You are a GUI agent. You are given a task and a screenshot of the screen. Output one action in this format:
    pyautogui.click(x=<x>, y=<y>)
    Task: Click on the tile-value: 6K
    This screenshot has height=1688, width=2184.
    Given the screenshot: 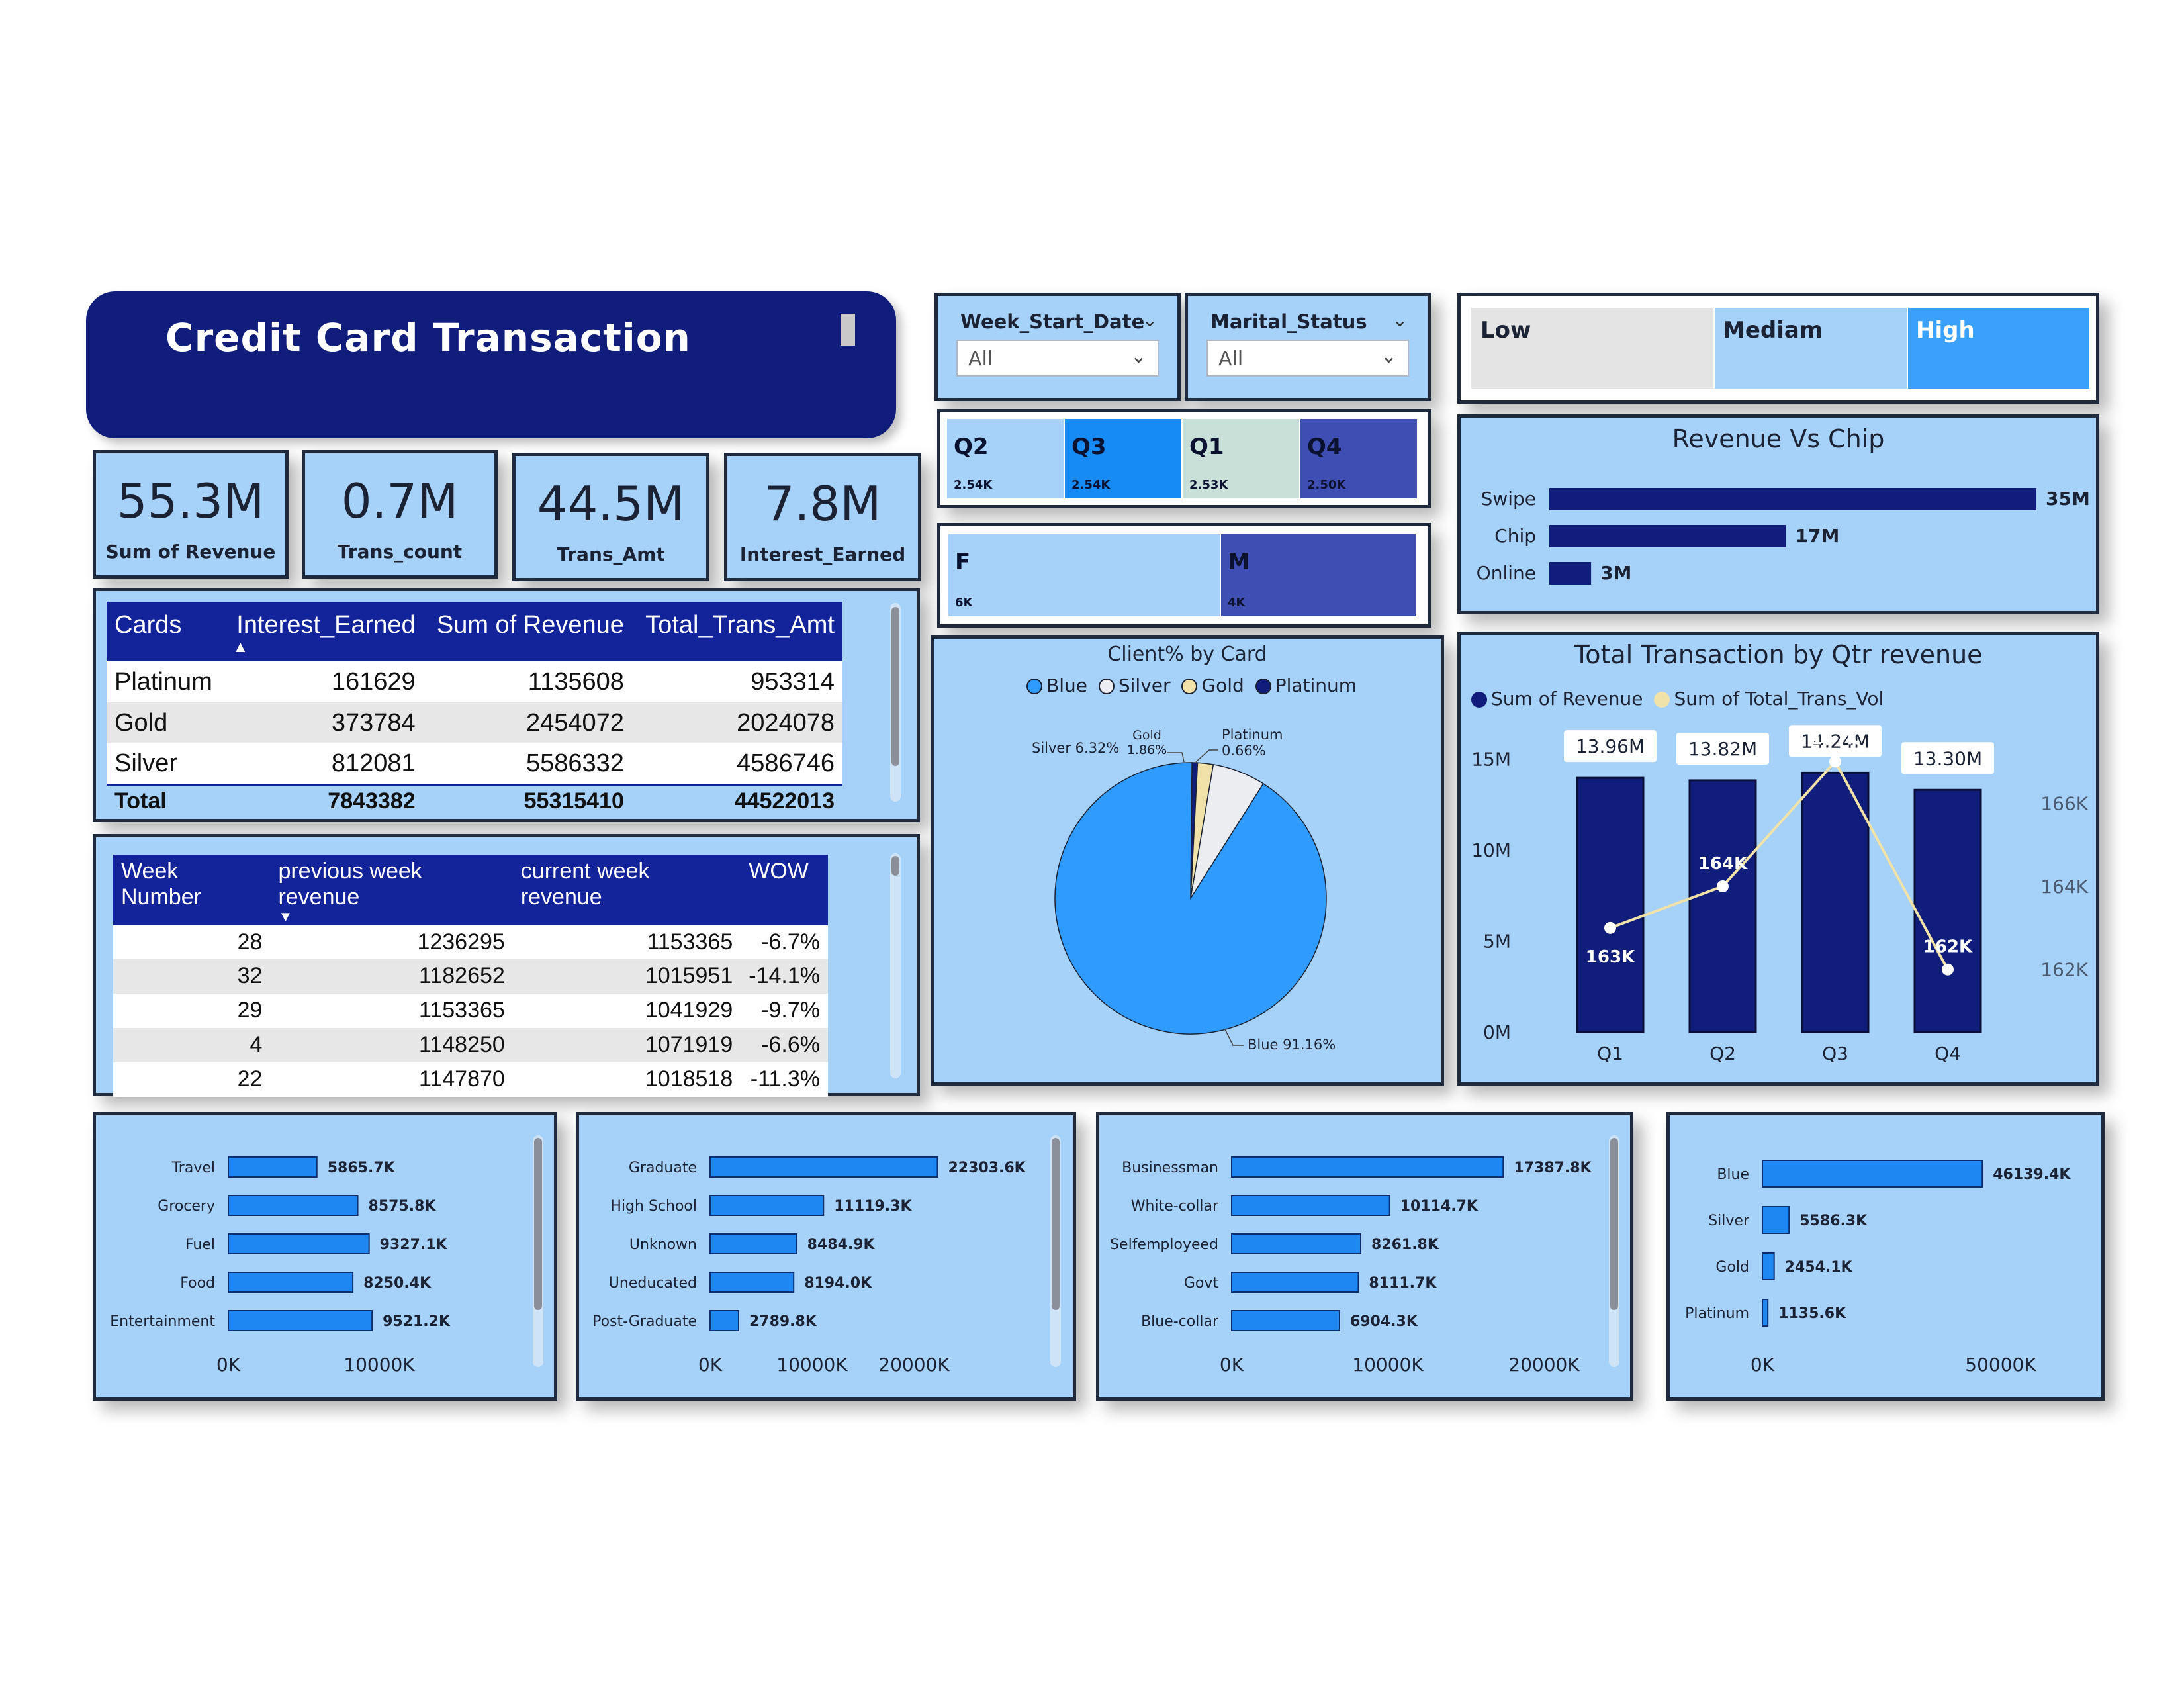 What is the action you would take?
    pyautogui.click(x=964, y=603)
    